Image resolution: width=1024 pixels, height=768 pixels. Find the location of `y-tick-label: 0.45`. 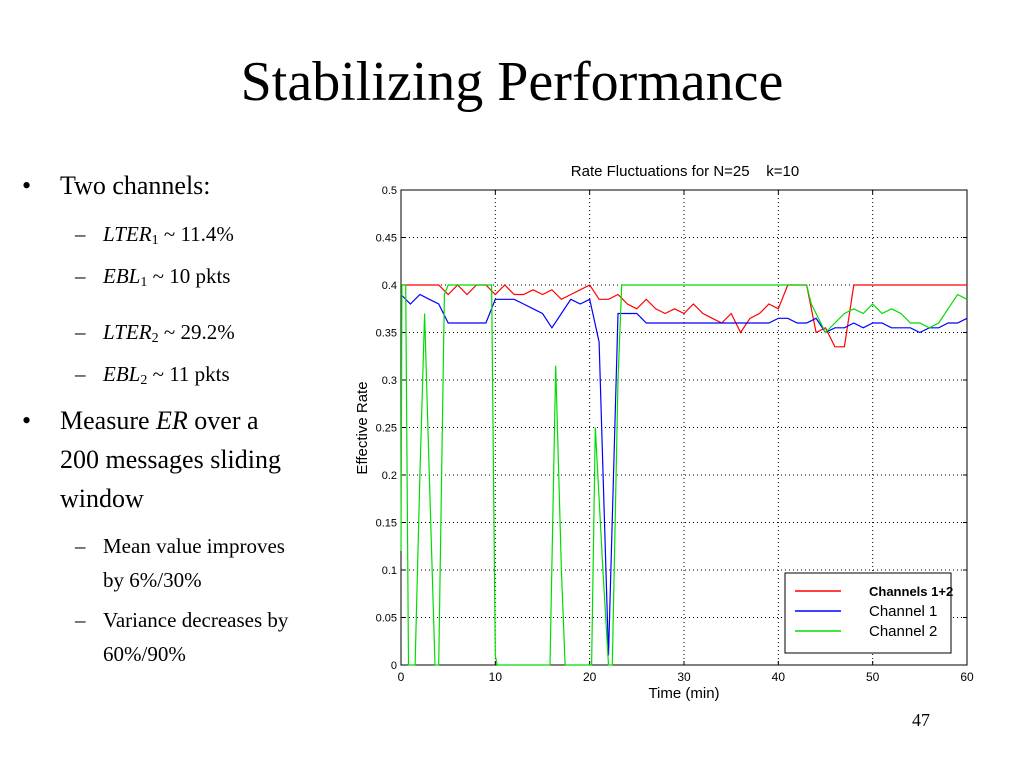

y-tick-label: 0.45 is located at coordinates (386, 239).